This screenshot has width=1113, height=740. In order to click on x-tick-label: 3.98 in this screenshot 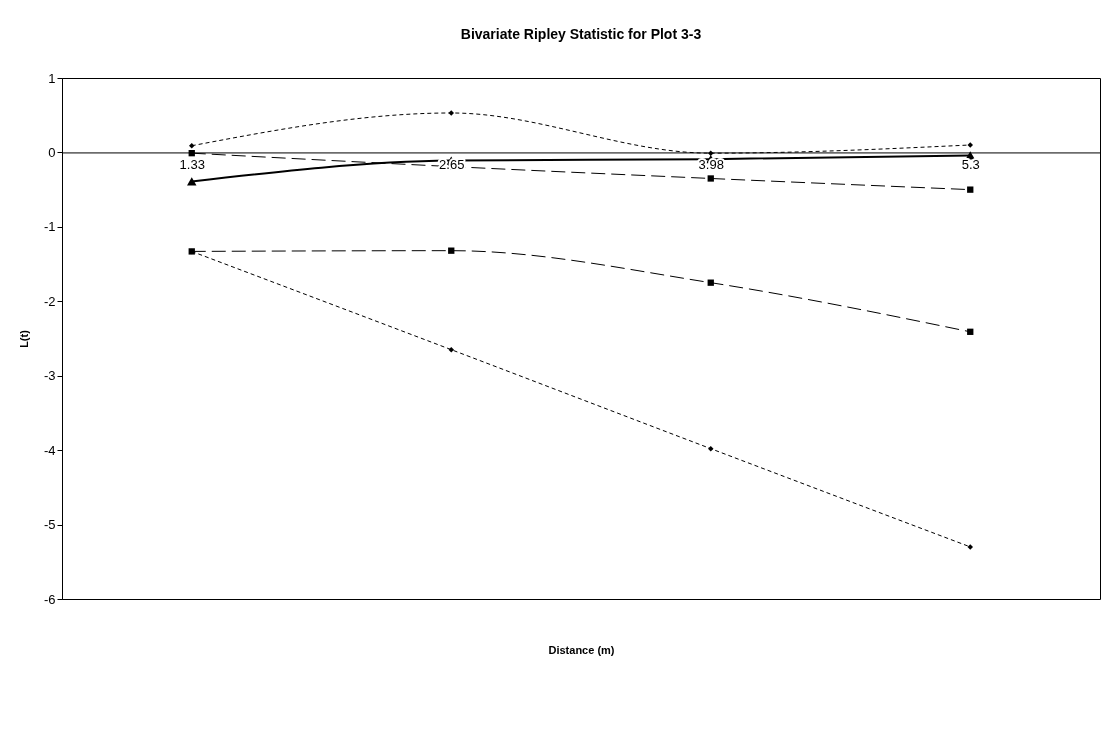, I will do `click(711, 164)`.